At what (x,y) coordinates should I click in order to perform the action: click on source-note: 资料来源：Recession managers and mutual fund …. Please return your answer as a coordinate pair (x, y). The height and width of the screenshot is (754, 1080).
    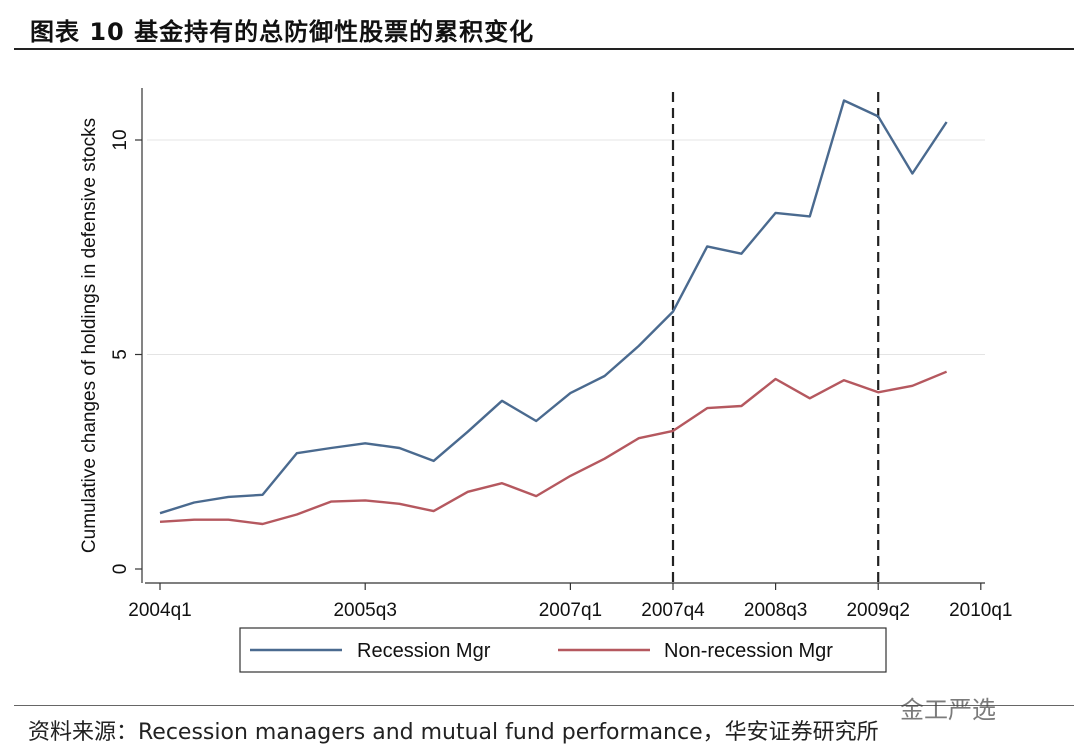
    Looking at the image, I should click on (453, 732).